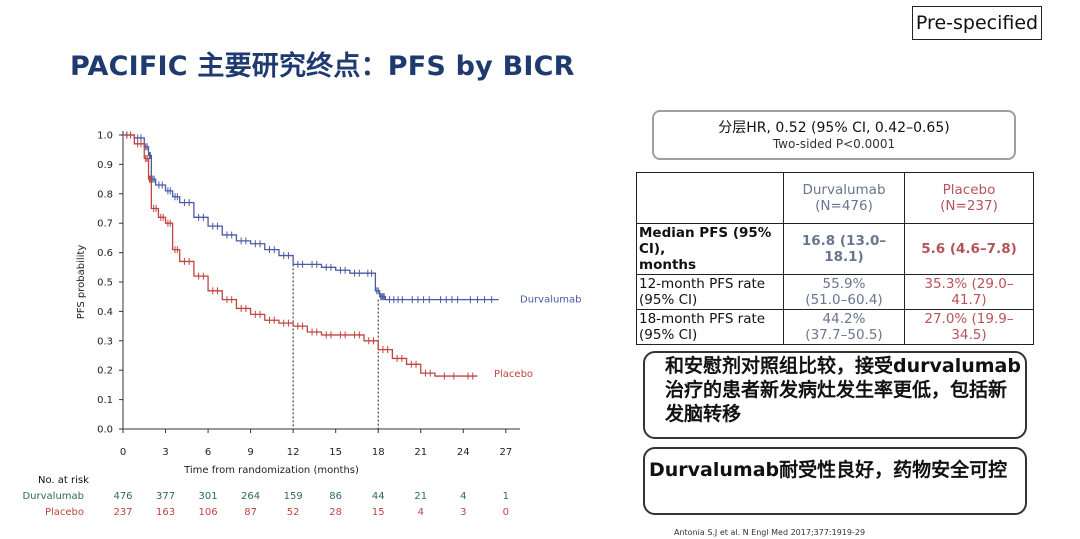 This screenshot has height=539, width=1080. Describe the element at coordinates (64, 512) in the screenshot. I see `at-risk-row-name: Placebo` at that location.